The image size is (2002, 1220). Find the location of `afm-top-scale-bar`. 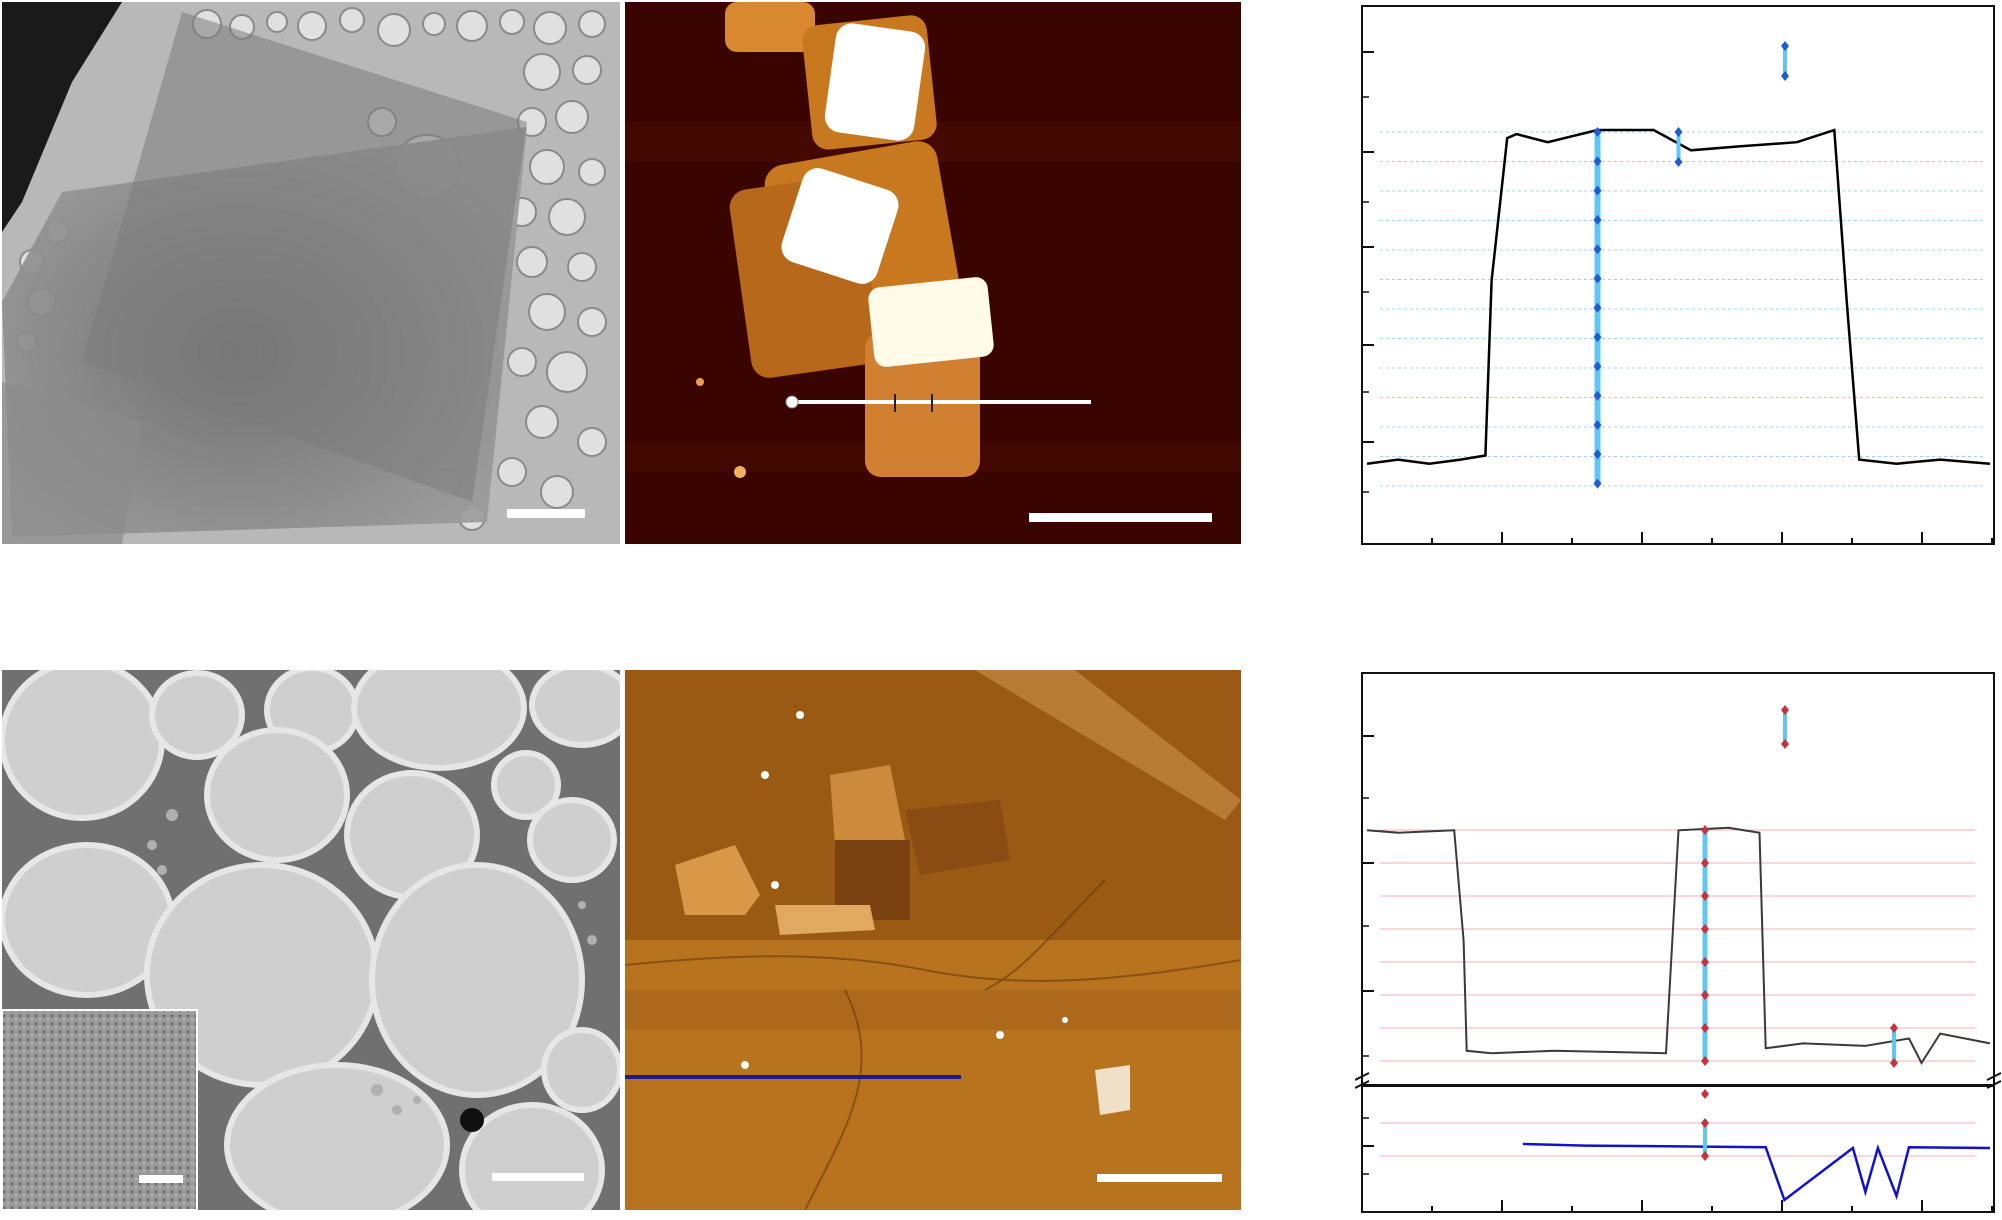

afm-top-scale-bar is located at coordinates (1120, 517).